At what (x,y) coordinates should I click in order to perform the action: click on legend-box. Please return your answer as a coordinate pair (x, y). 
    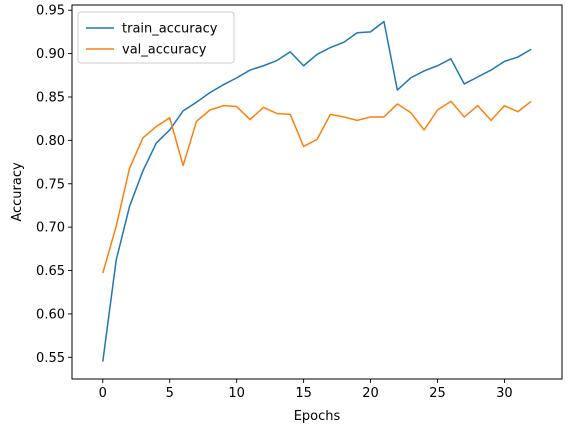
    Looking at the image, I should click on (156, 37).